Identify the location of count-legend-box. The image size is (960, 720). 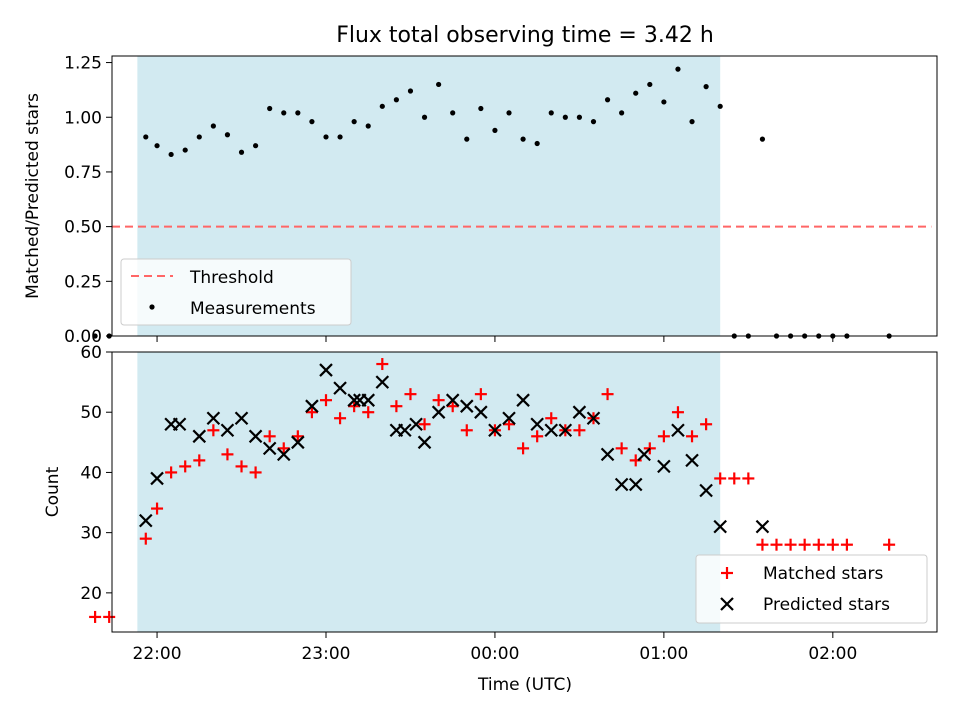
(811, 589).